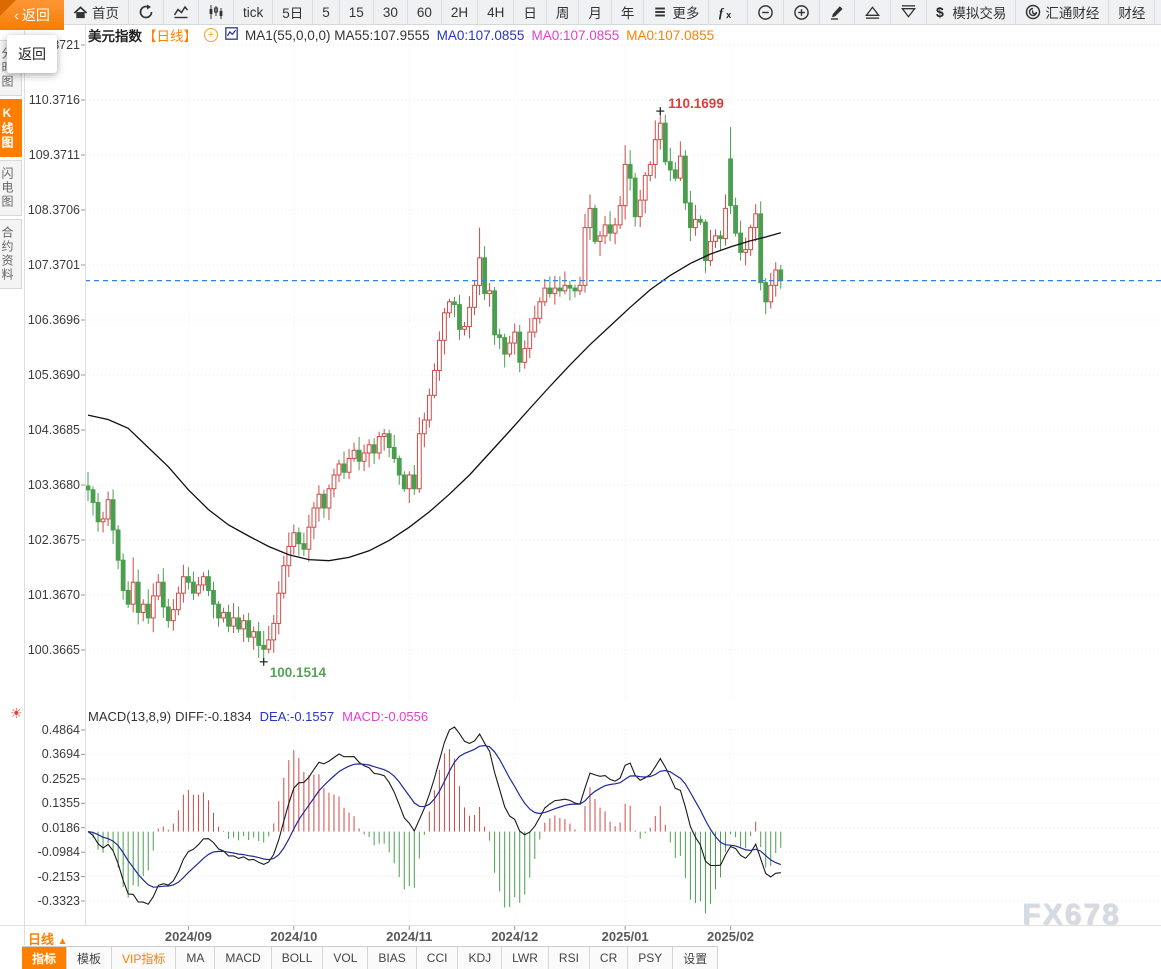 The image size is (1161, 969). I want to click on macd-axis-label: 0.0186, so click(60, 827).